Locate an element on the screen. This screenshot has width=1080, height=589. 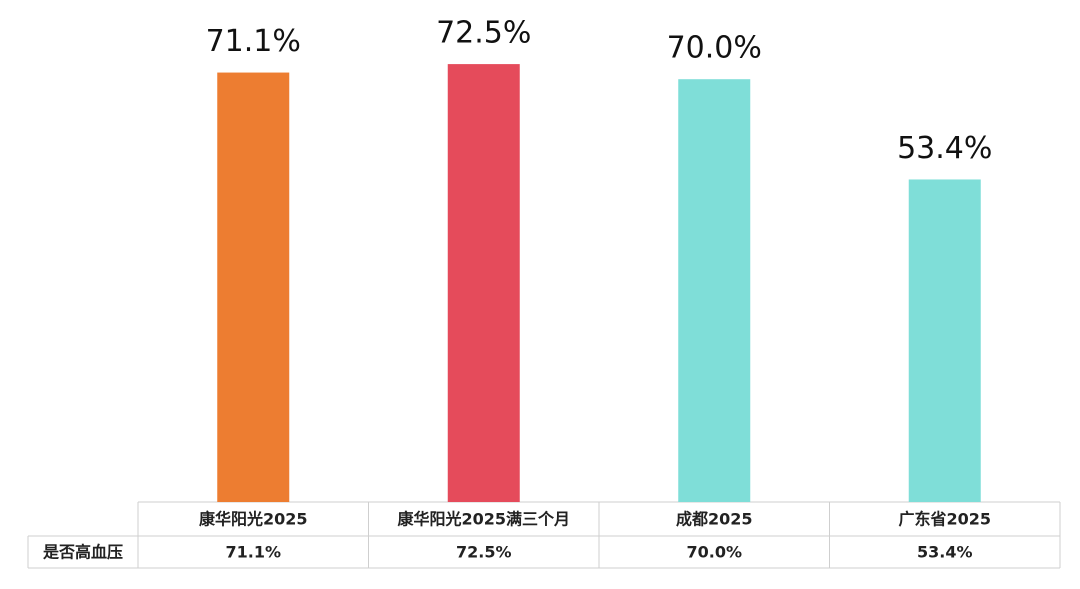
data-label: 71.1% is located at coordinates (253, 41).